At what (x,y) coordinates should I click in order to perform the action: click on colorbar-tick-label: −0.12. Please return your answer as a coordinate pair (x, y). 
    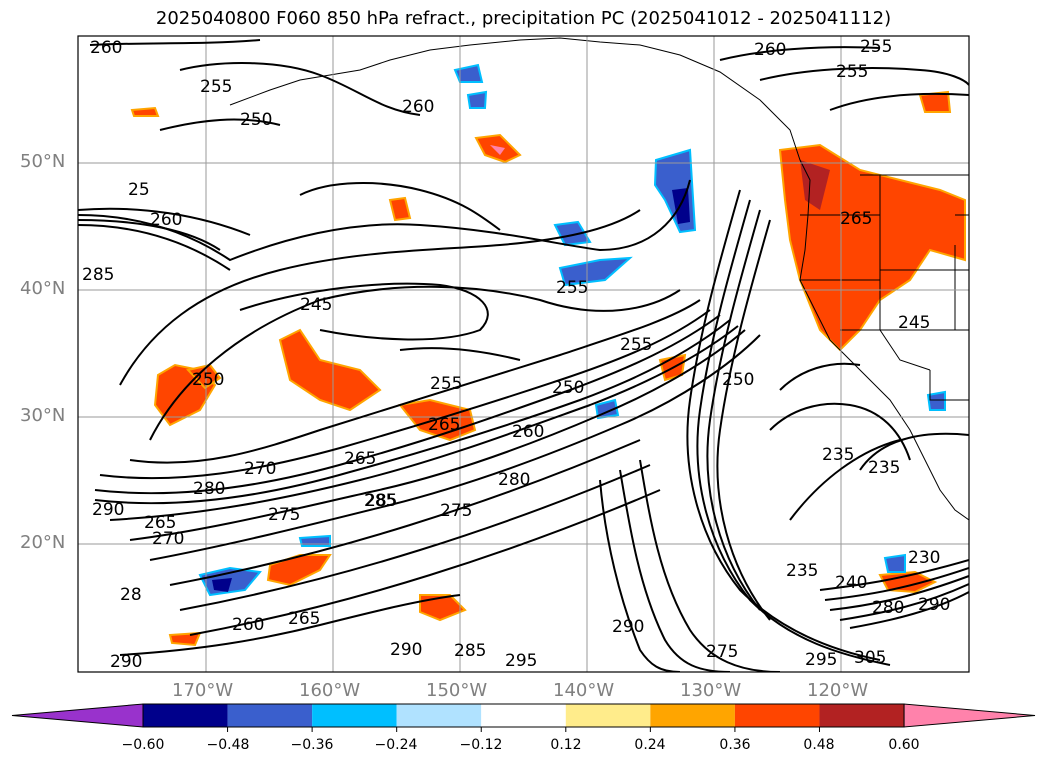
    Looking at the image, I should click on (481, 745).